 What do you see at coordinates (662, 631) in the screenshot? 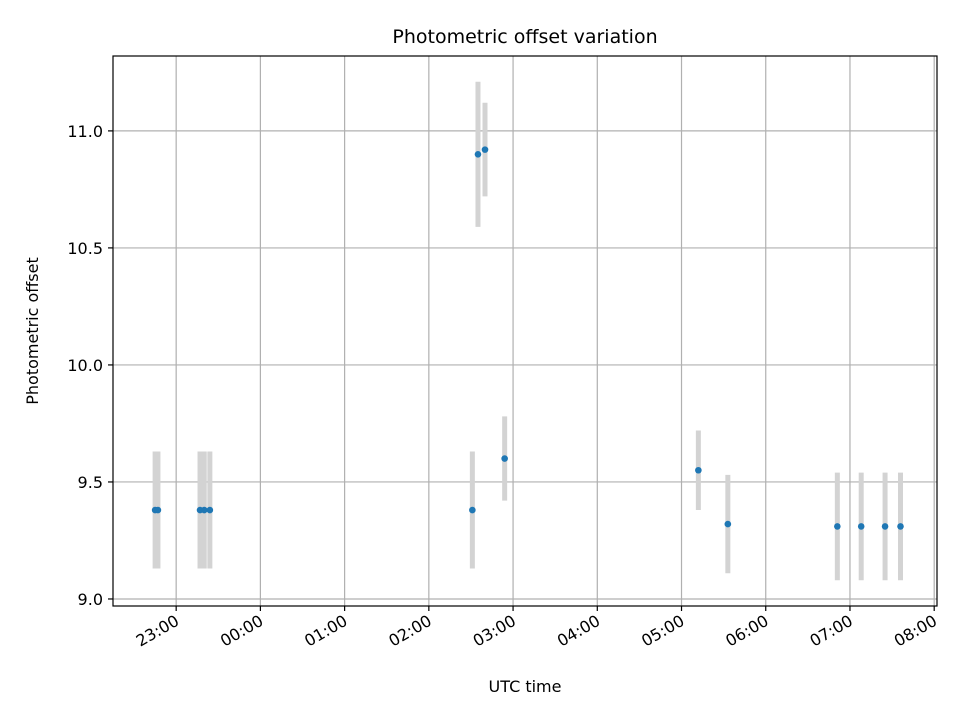
I see `x-tick-label: 05:00` at bounding box center [662, 631].